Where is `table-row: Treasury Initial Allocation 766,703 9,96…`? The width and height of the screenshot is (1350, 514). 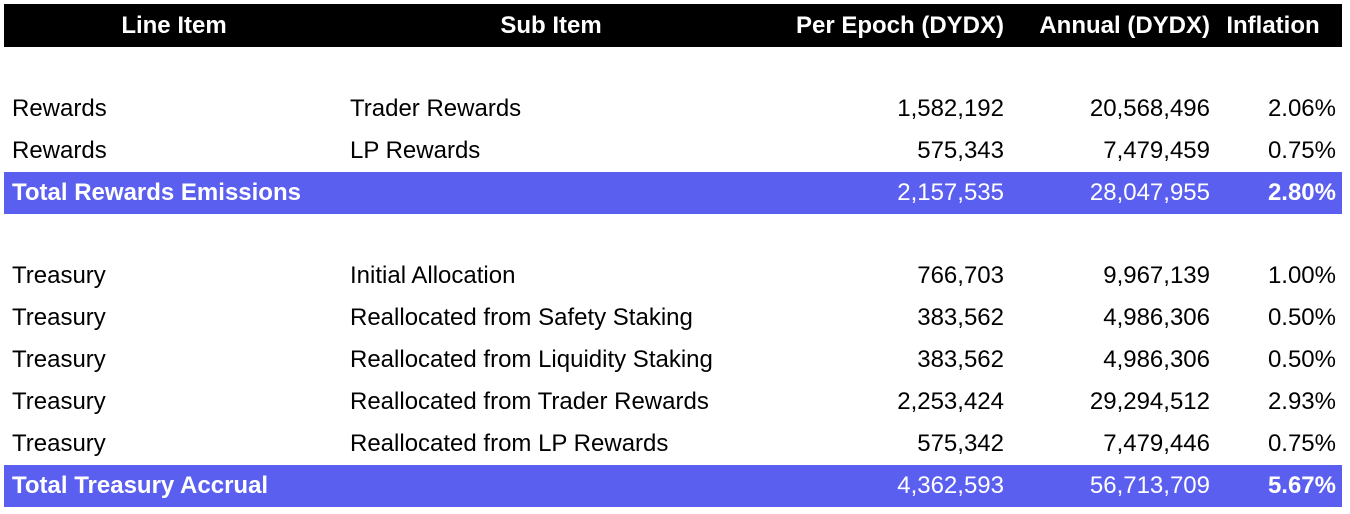 table-row: Treasury Initial Allocation 766,703 9,96… is located at coordinates (673, 276).